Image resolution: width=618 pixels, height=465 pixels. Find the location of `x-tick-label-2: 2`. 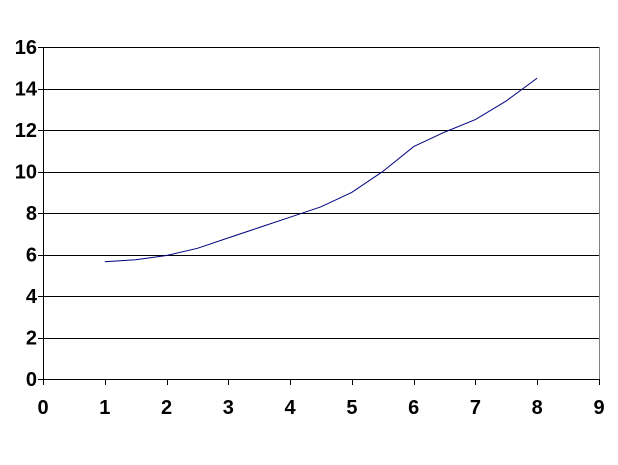

x-tick-label-2: 2 is located at coordinates (166, 408).